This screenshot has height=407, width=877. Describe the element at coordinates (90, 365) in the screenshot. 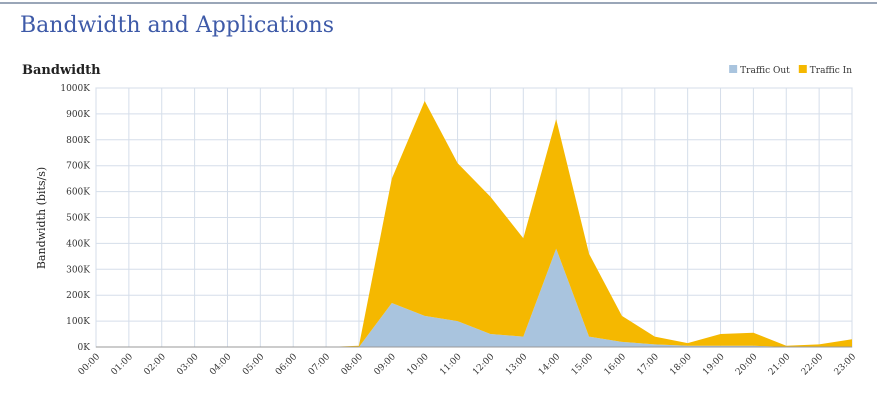

I see `x-tick-label: 00:00` at that location.